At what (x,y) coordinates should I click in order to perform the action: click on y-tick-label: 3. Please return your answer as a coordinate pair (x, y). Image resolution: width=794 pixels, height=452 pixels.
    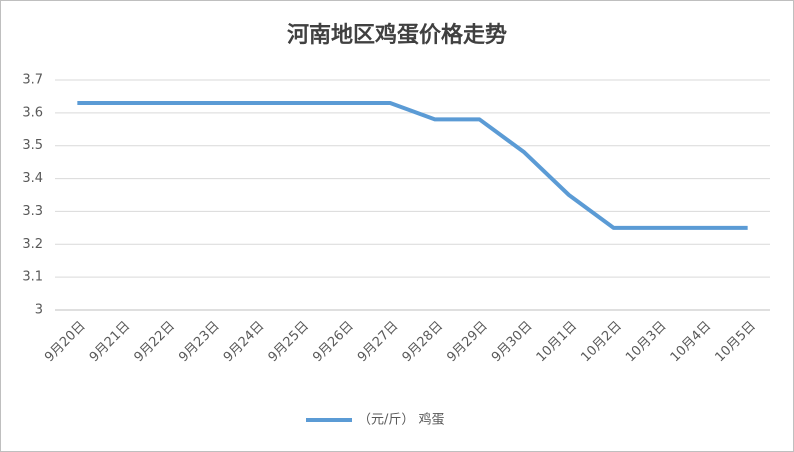
    Looking at the image, I should click on (39, 310).